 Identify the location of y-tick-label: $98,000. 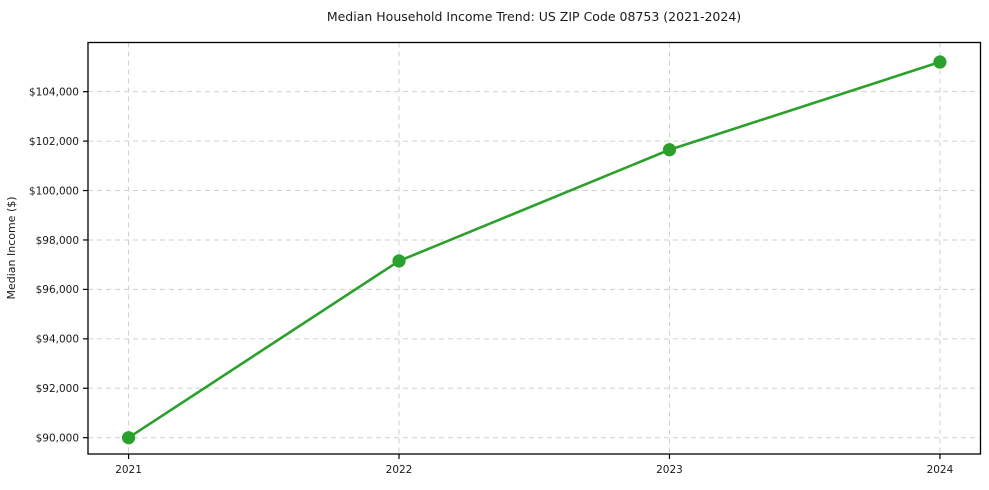
(57, 241).